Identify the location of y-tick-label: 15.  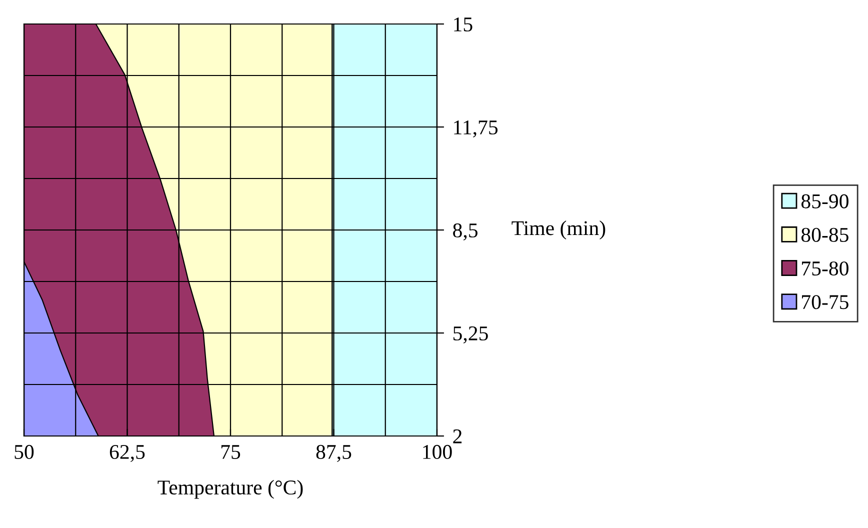
(463, 24).